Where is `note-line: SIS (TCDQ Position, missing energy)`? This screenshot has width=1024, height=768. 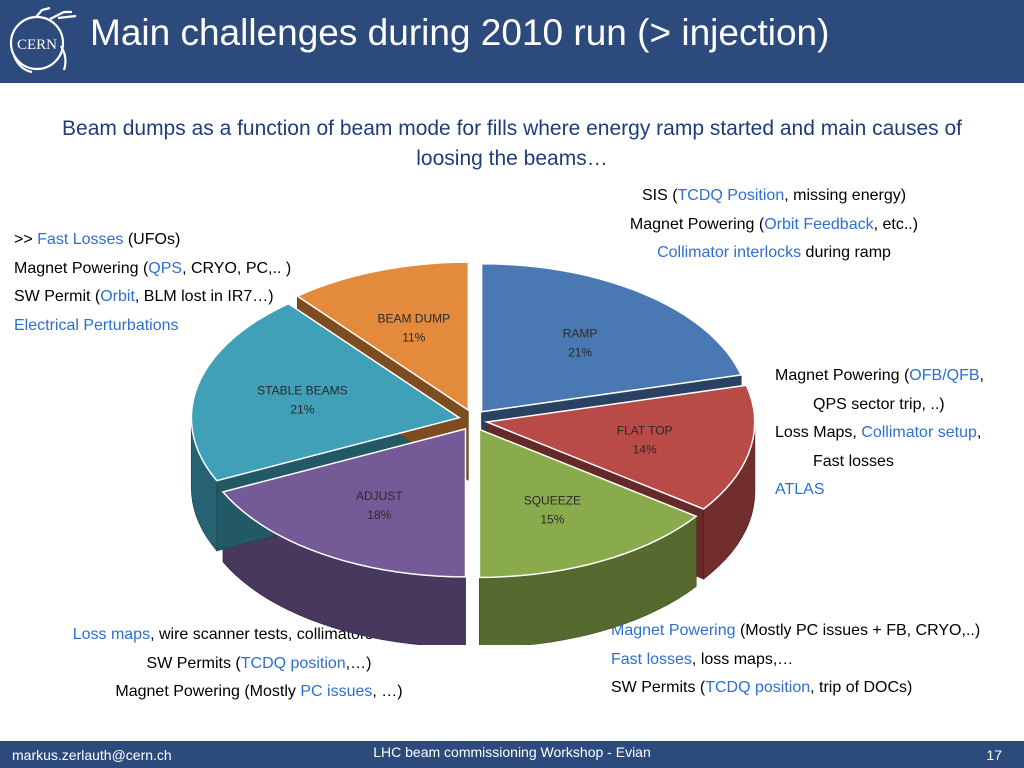 note-line: SIS (TCDQ Position, missing energy) is located at coordinates (774, 196).